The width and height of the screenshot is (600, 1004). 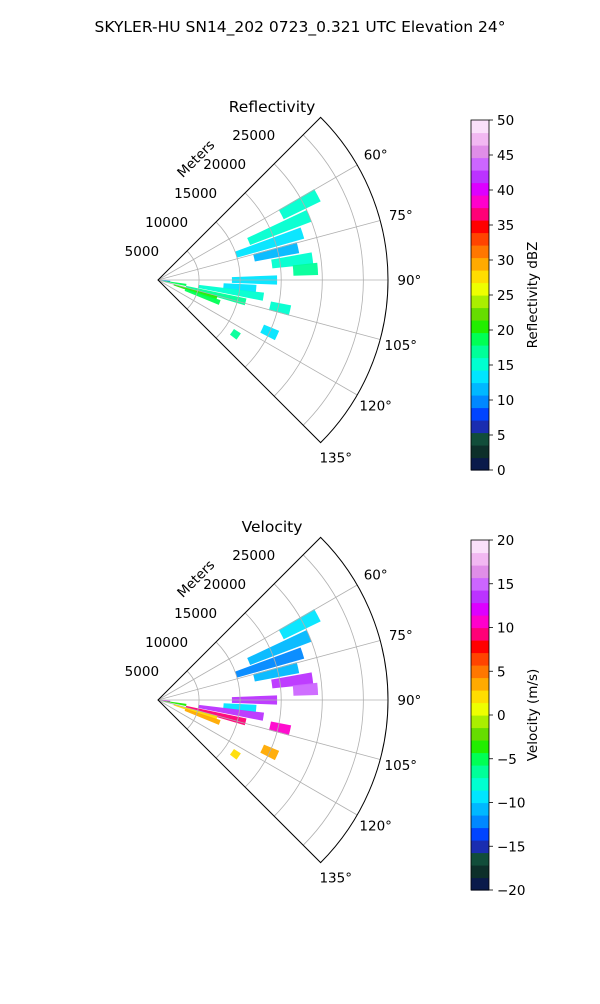 I want to click on colorbar: 0 5 10 15 20 25 30 35 40 45 50 Reflectivity dBZ, so click(x=505, y=296).